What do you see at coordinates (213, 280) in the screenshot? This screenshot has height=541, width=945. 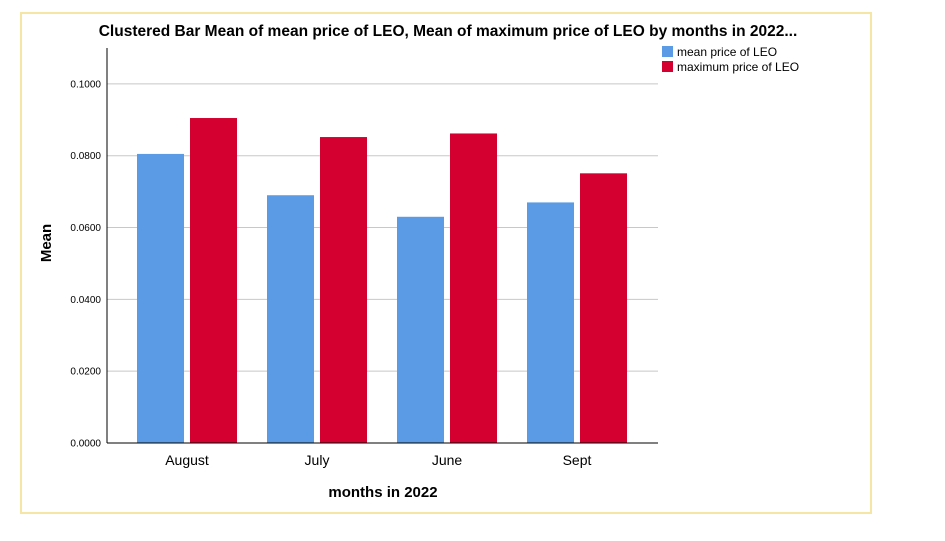 I see `bar-maximum-august` at bounding box center [213, 280].